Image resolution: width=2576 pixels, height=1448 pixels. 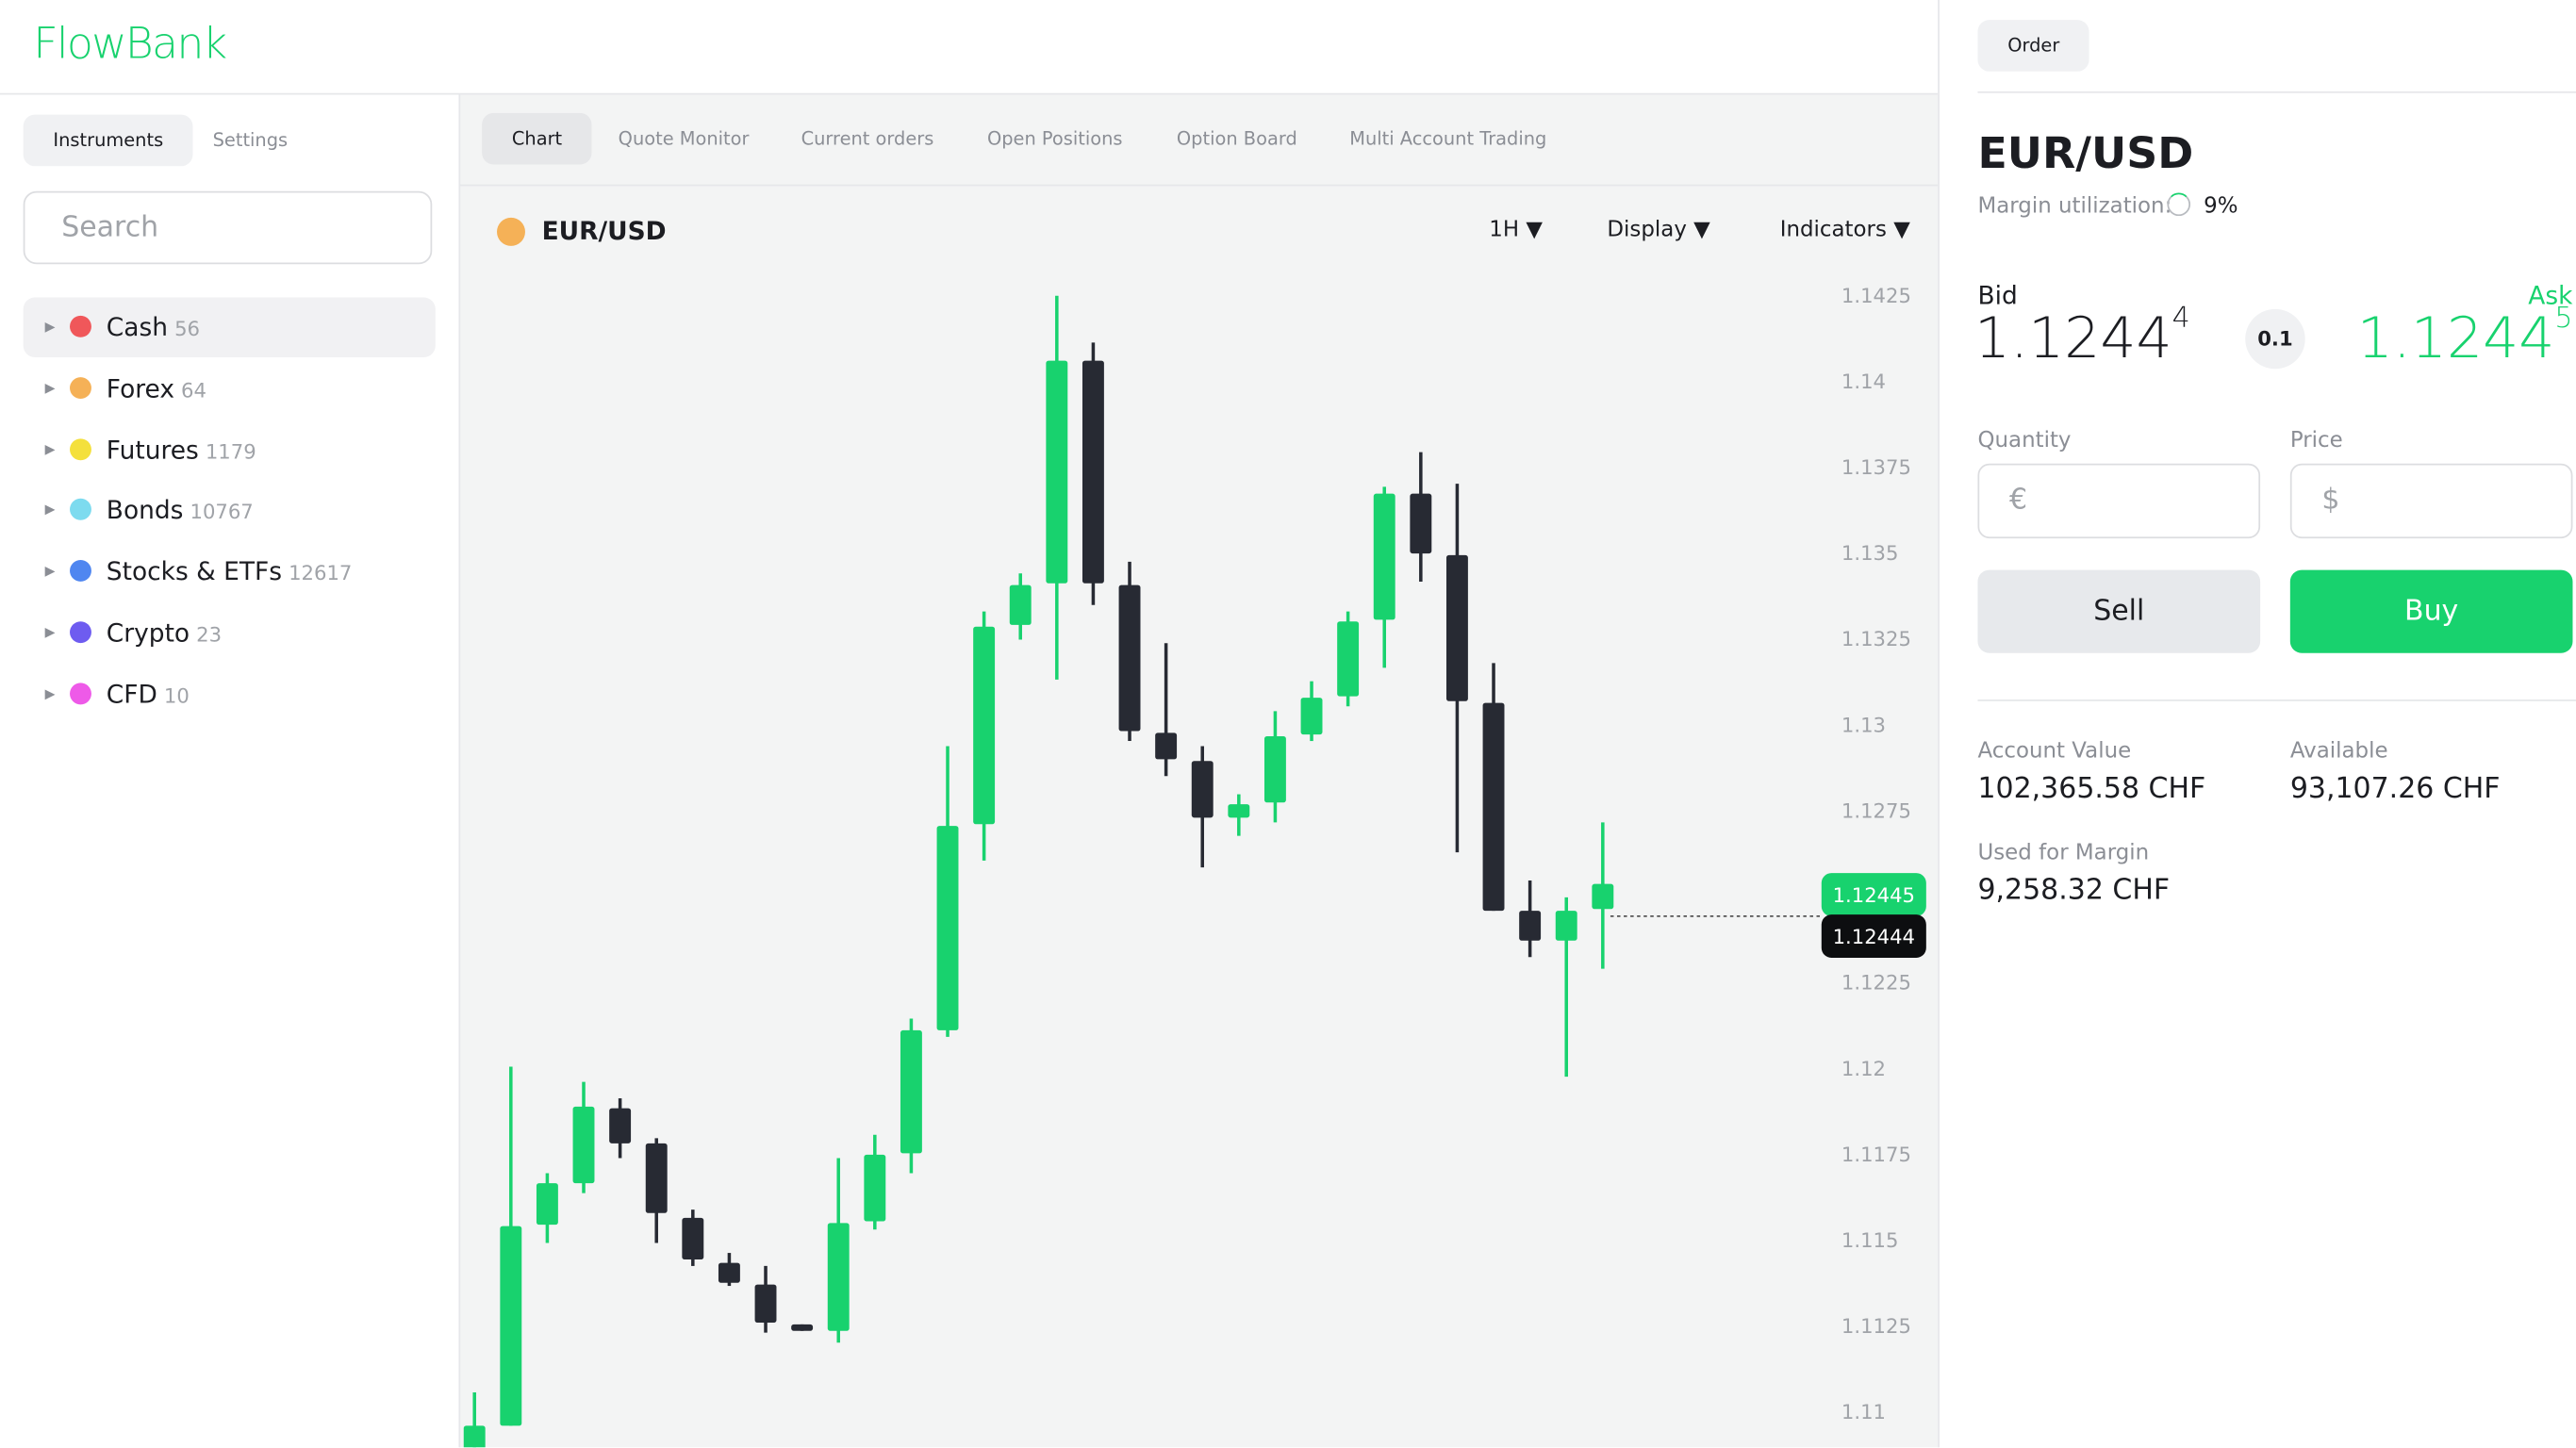 What do you see at coordinates (230, 633) in the screenshot?
I see `category-row: ▶ Crypto 23` at bounding box center [230, 633].